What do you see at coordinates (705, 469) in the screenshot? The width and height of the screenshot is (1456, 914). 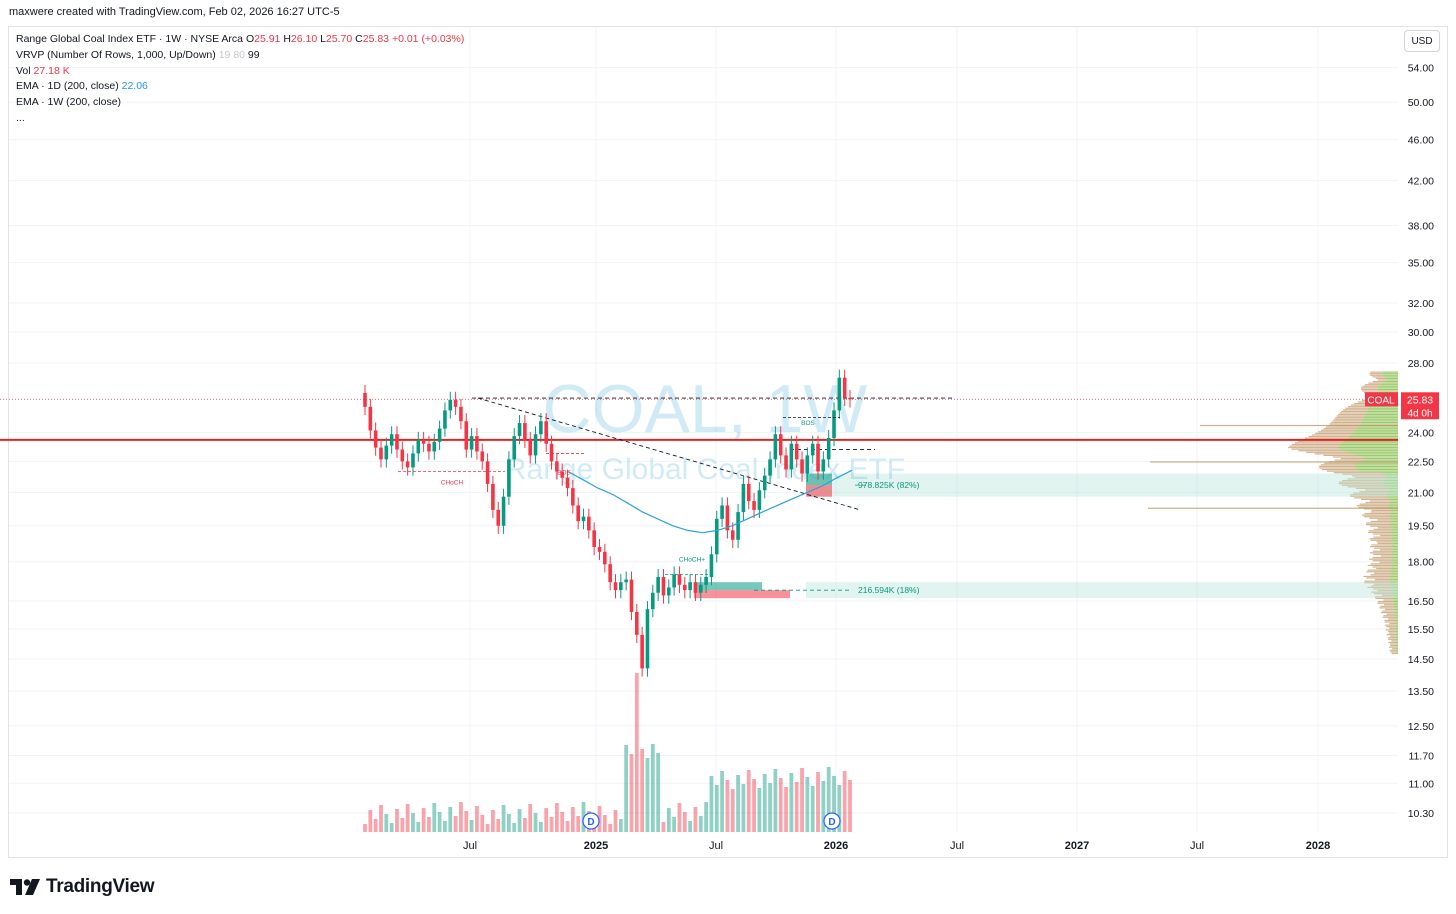 I see `watermark-name: Range Global Coal Index ETF` at bounding box center [705, 469].